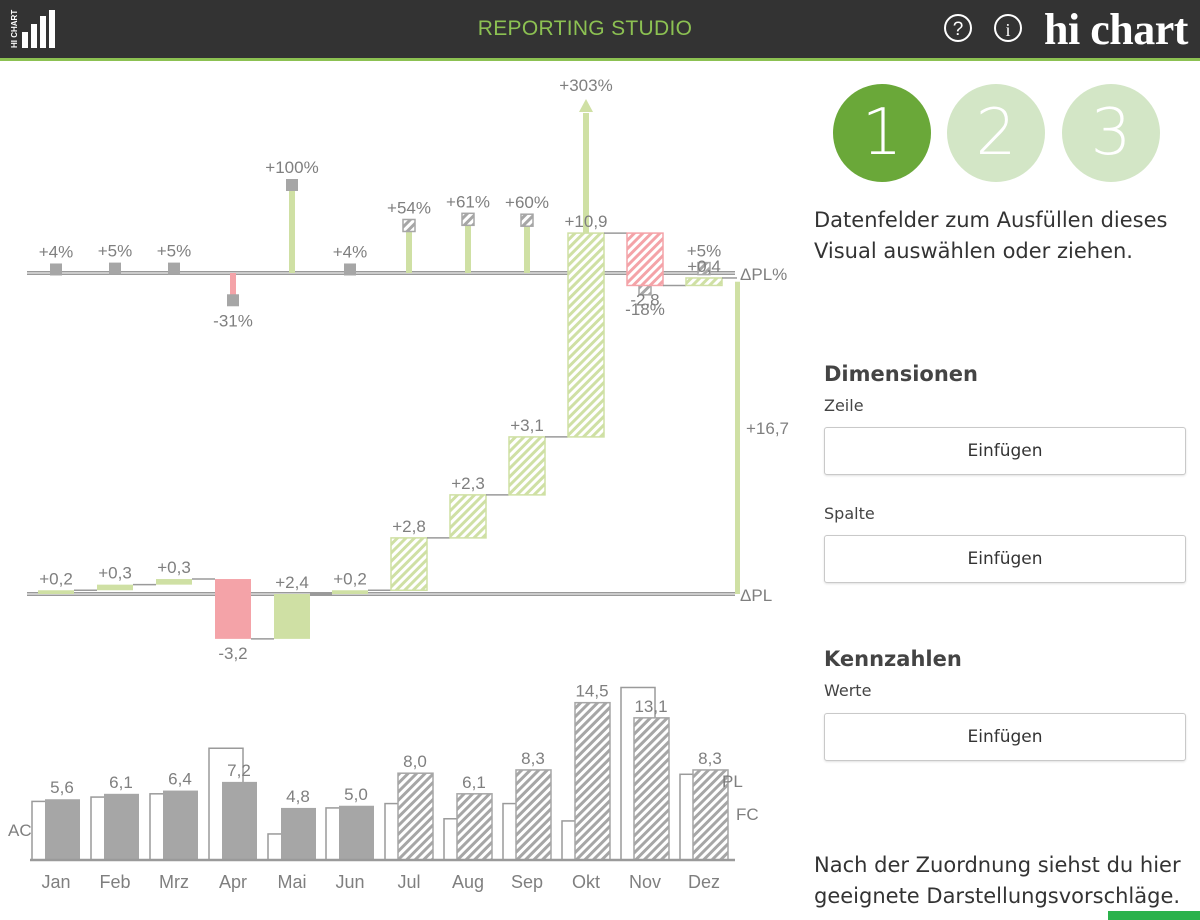 This screenshot has height=920, width=1200. What do you see at coordinates (958, 28) in the screenshot?
I see `help-icon: ?` at bounding box center [958, 28].